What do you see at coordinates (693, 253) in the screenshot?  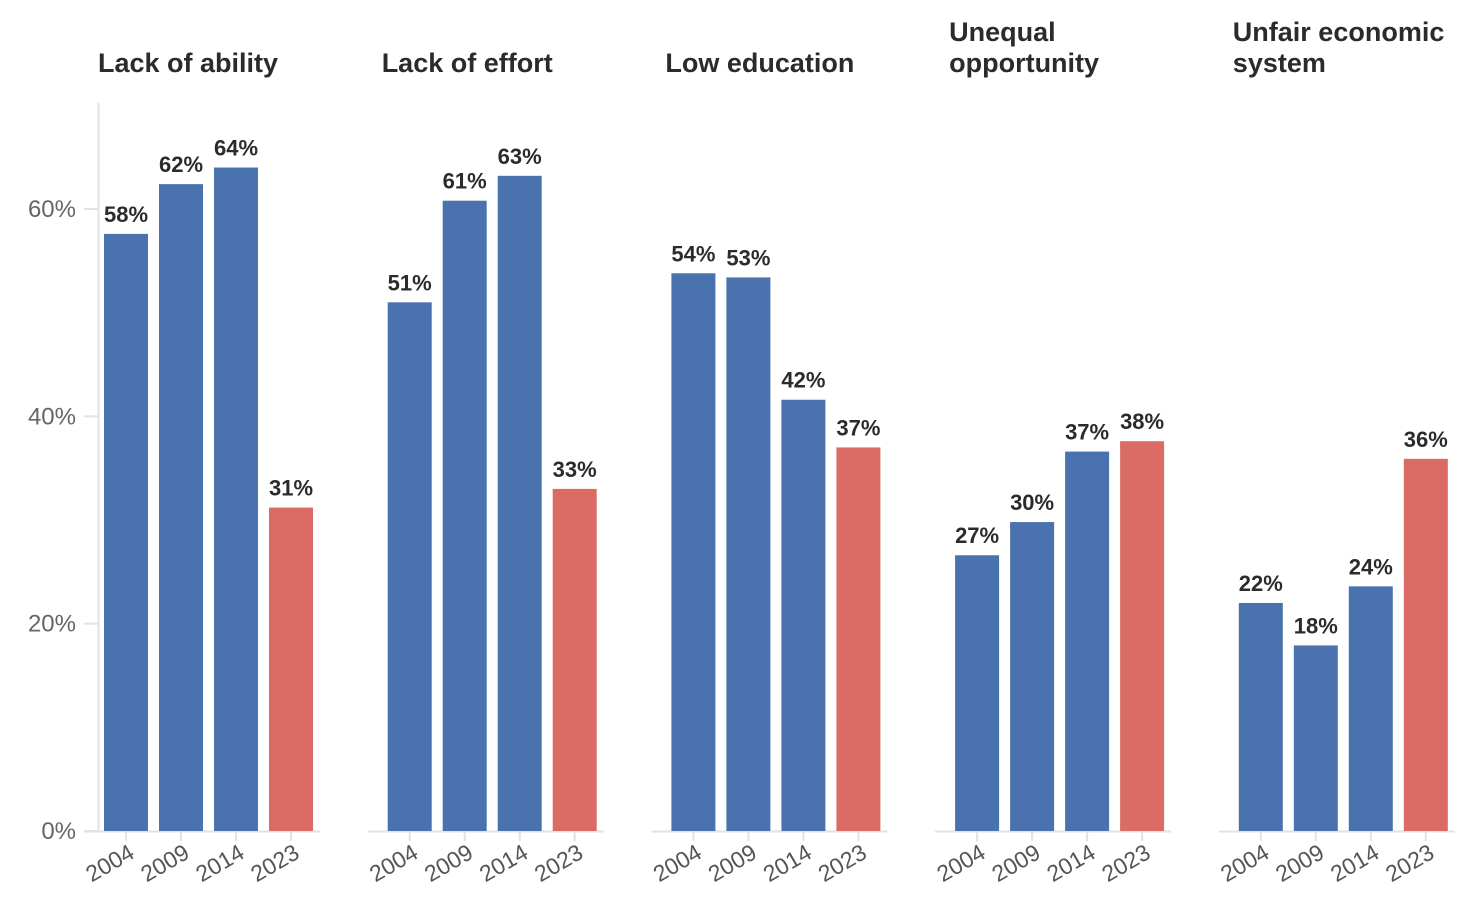 I see `data-label: 54%` at bounding box center [693, 253].